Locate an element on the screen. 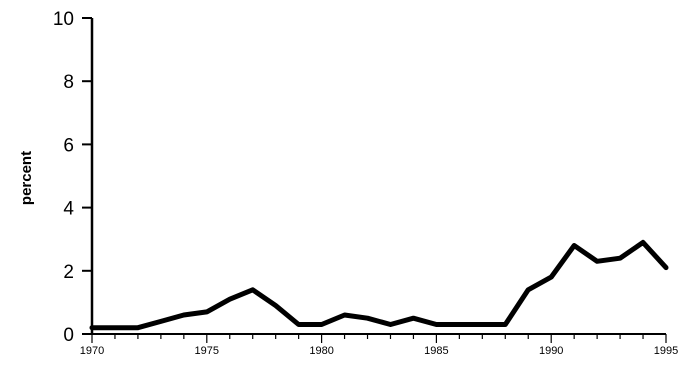 This screenshot has width=685, height=375. x-tick-label: 1985 is located at coordinates (436, 351).